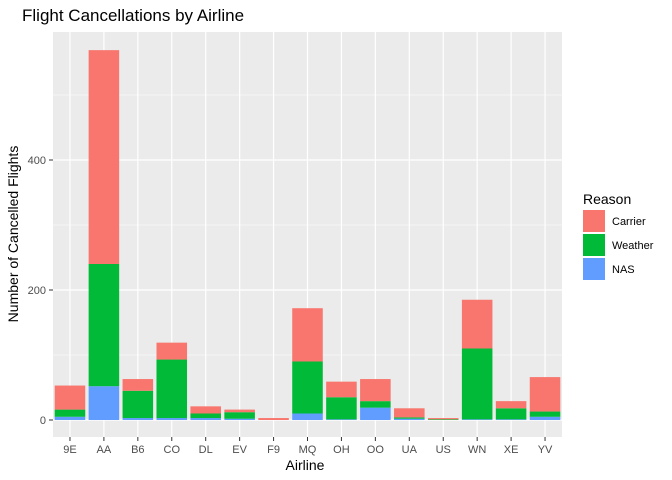 This screenshot has width=672, height=480. I want to click on legend-label-weather: Weather, so click(633, 246).